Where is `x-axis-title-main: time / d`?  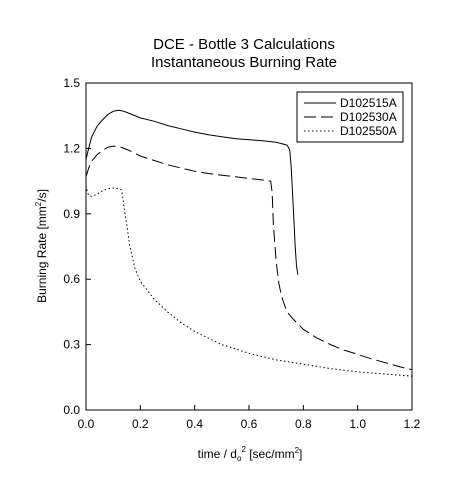 x-axis-title-main: time / d is located at coordinates (217, 454).